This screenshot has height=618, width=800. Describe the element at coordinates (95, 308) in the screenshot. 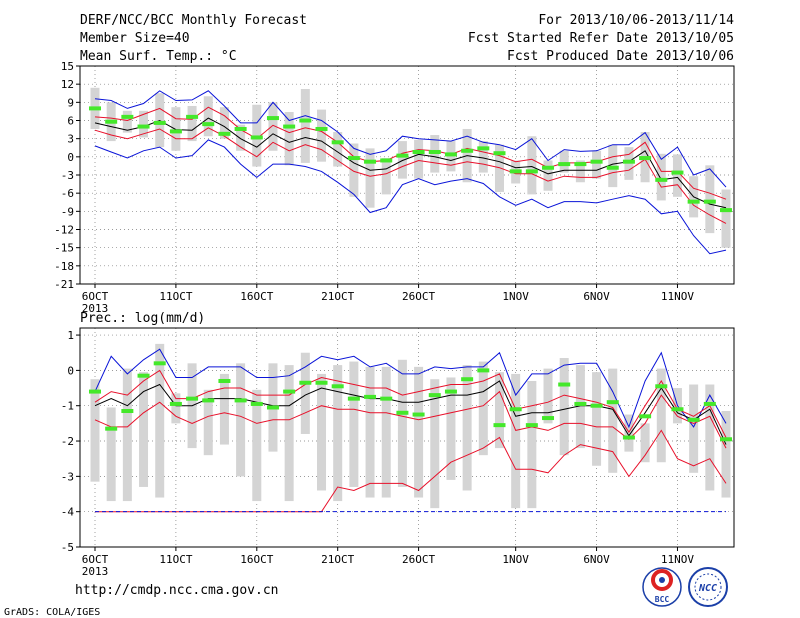

I see `temp-year-label: 2013` at that location.